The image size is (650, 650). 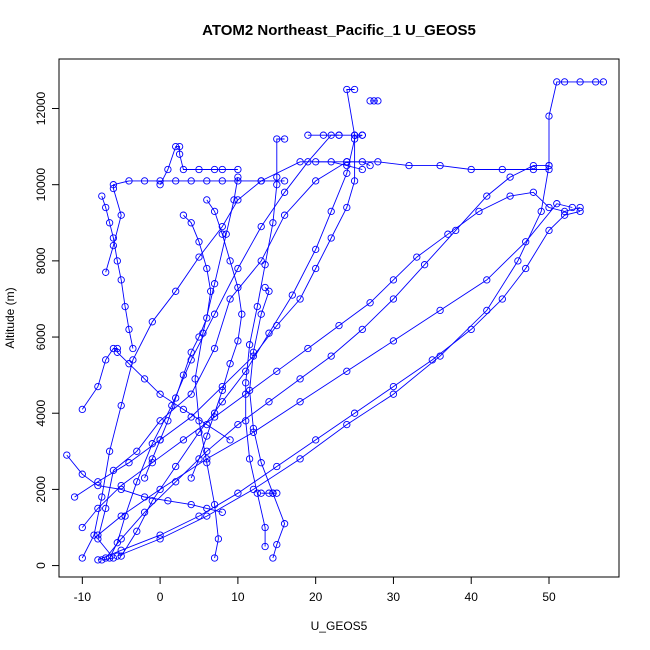 I want to click on x-tick-label: -10, so click(x=83, y=597).